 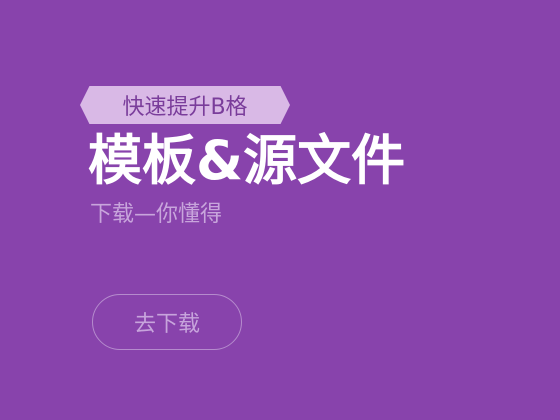 I want to click on headline: 模板&源文件, so click(x=247, y=160).